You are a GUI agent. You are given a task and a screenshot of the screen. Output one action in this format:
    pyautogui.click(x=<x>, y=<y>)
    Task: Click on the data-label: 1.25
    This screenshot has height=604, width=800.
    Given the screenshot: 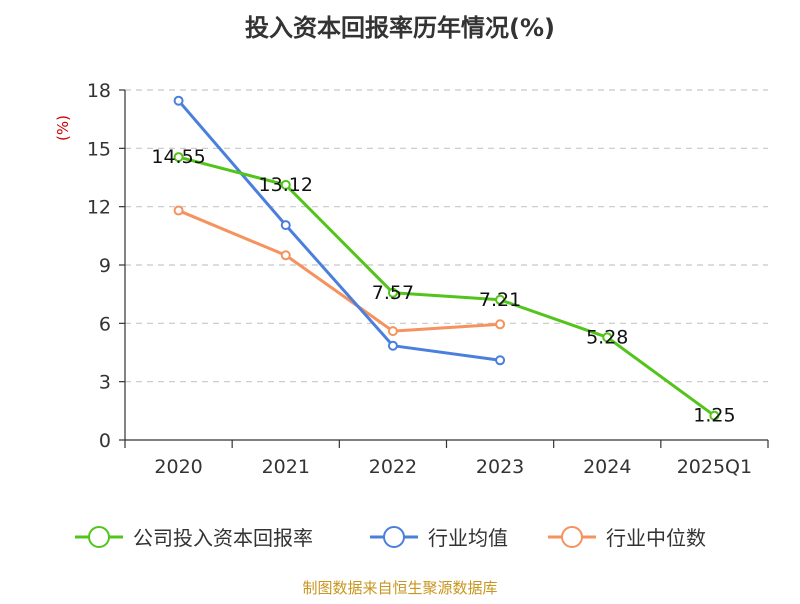 What is the action you would take?
    pyautogui.click(x=714, y=416)
    